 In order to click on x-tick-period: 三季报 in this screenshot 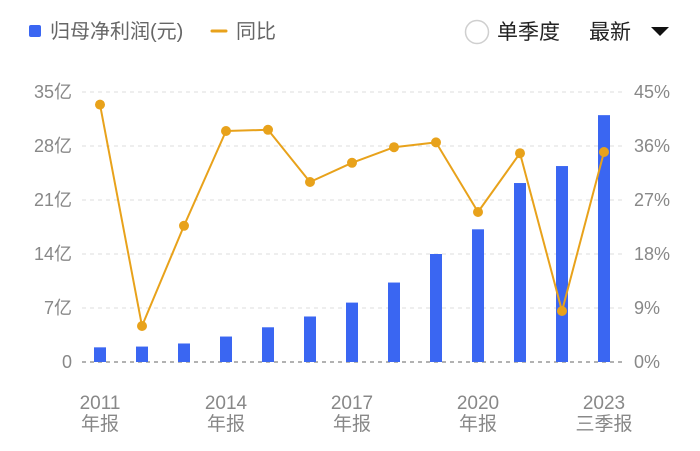, I will do `click(603, 424)`.